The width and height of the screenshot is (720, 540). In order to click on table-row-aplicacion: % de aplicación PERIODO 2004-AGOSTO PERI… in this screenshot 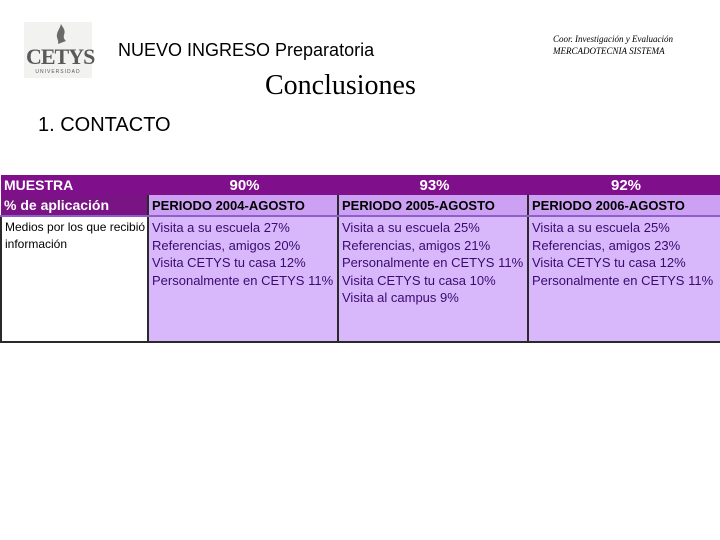, I will do `click(360, 206)`.